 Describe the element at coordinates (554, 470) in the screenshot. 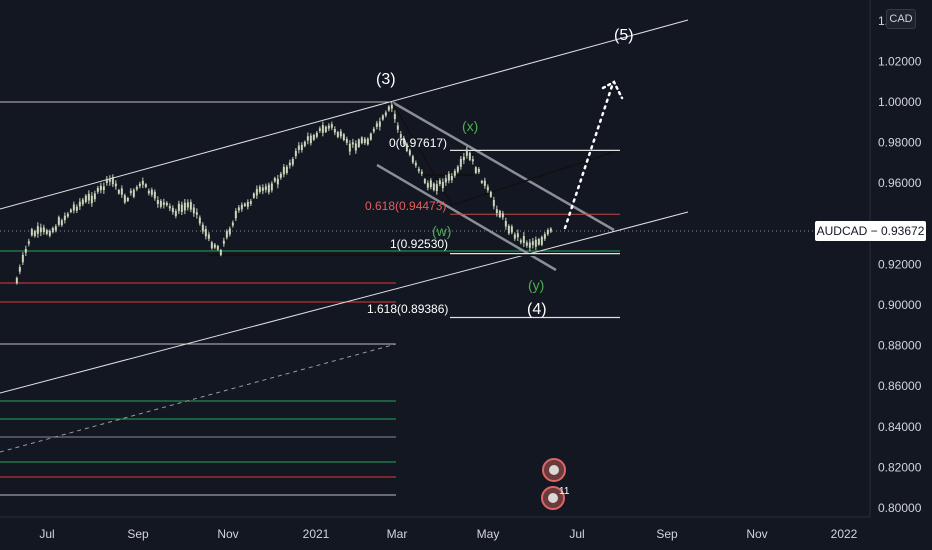

I see `event-badge-inner-icon` at that location.